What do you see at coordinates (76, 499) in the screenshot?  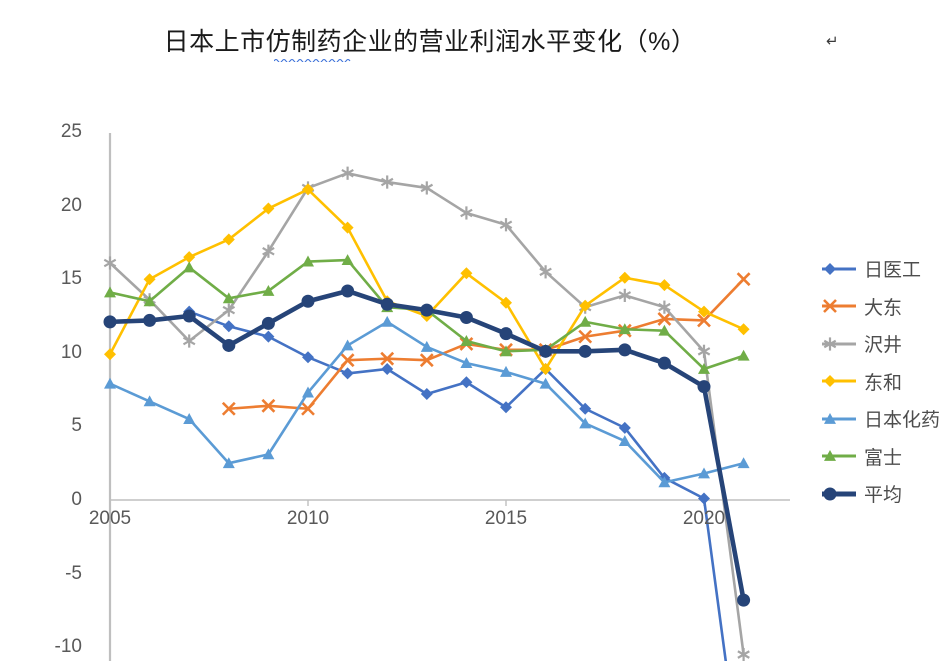 I see `y-axis-tick-label: 0` at bounding box center [76, 499].